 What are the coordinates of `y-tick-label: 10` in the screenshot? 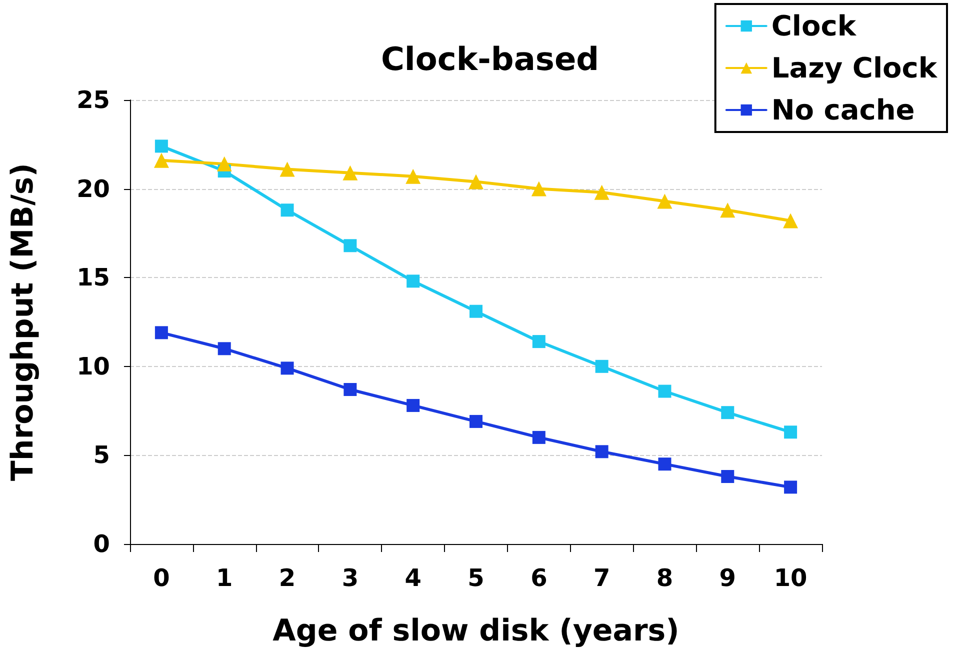 It's located at (93, 366).